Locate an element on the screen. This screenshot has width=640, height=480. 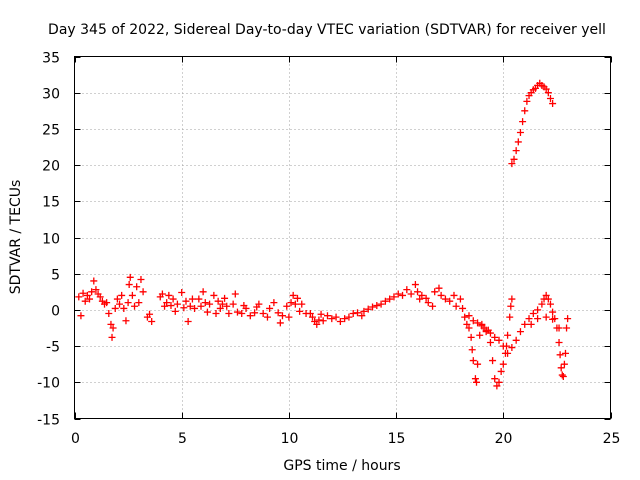
y-tick-label: -10 is located at coordinates (48, 384).